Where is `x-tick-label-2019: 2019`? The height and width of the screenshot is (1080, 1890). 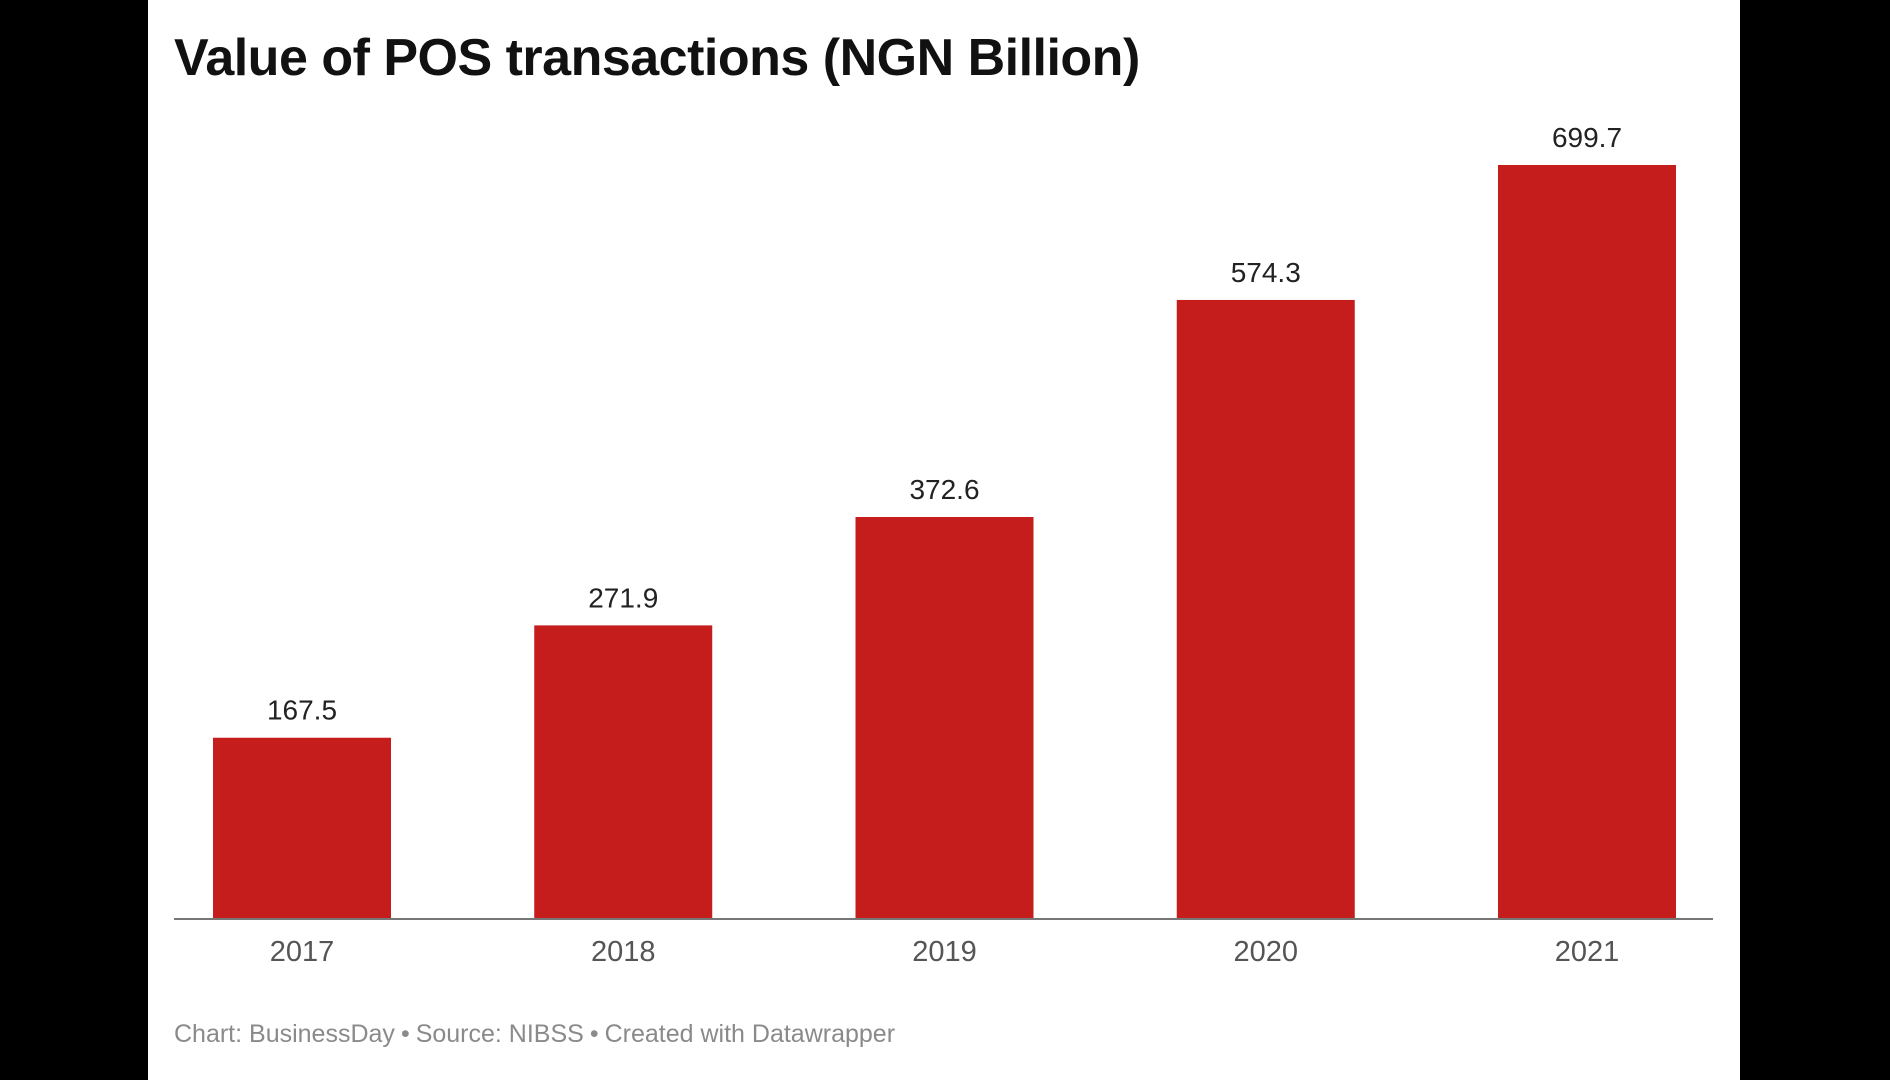
x-tick-label-2019: 2019 is located at coordinates (944, 952).